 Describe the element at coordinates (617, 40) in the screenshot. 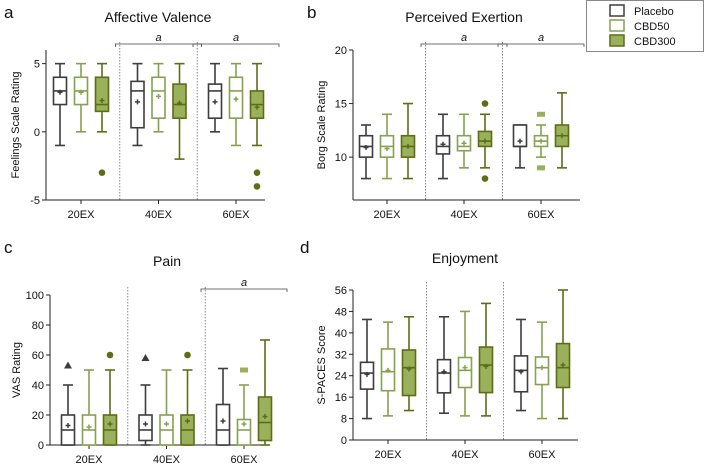

I see `legend-swatch-cbd300` at that location.